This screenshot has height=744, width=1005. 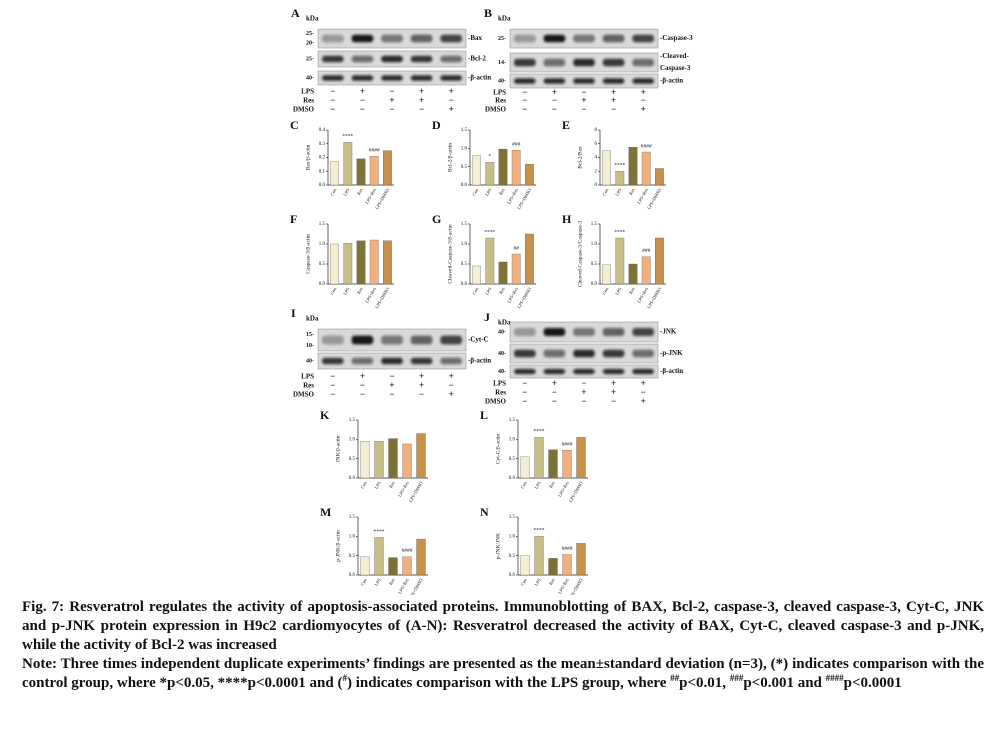 What do you see at coordinates (704, 683) in the screenshot?
I see `note-text: p<0.01,` at bounding box center [704, 683].